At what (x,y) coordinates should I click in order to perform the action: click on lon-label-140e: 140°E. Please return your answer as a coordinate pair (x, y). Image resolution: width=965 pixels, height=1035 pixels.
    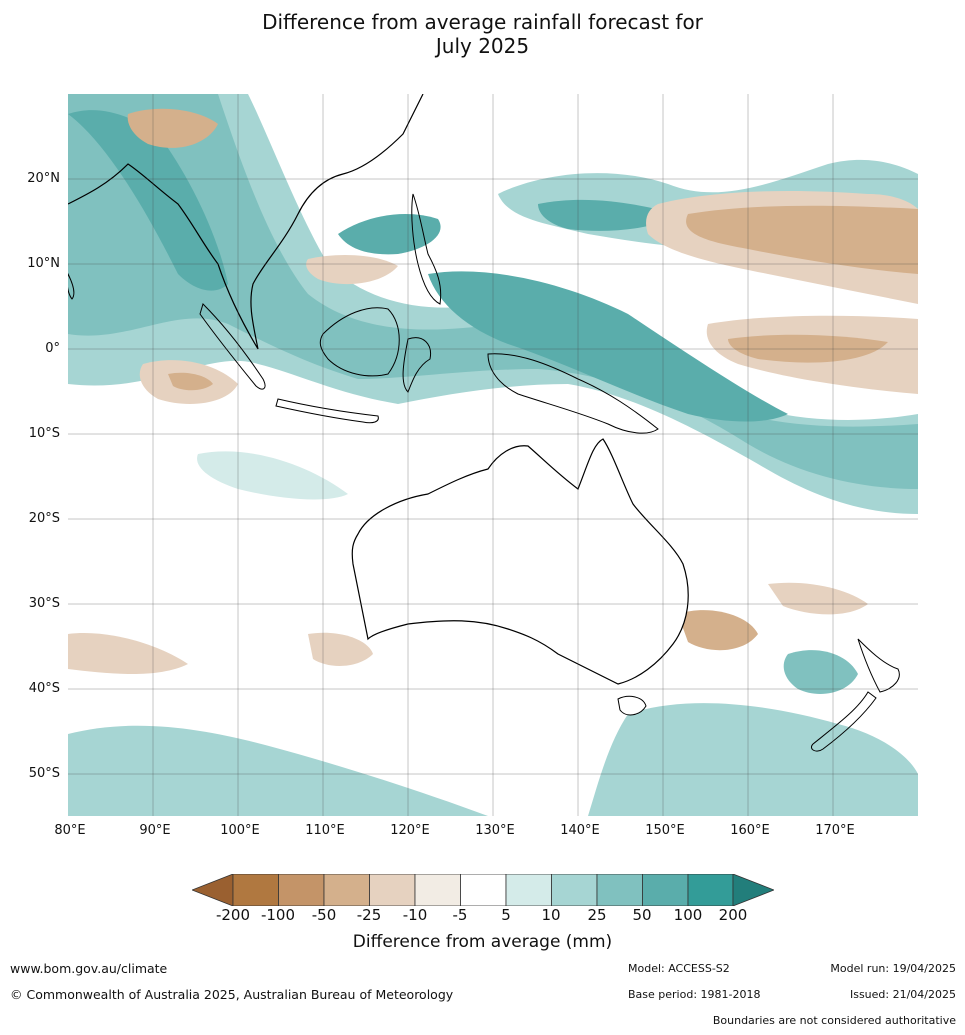
    Looking at the image, I should click on (580, 830).